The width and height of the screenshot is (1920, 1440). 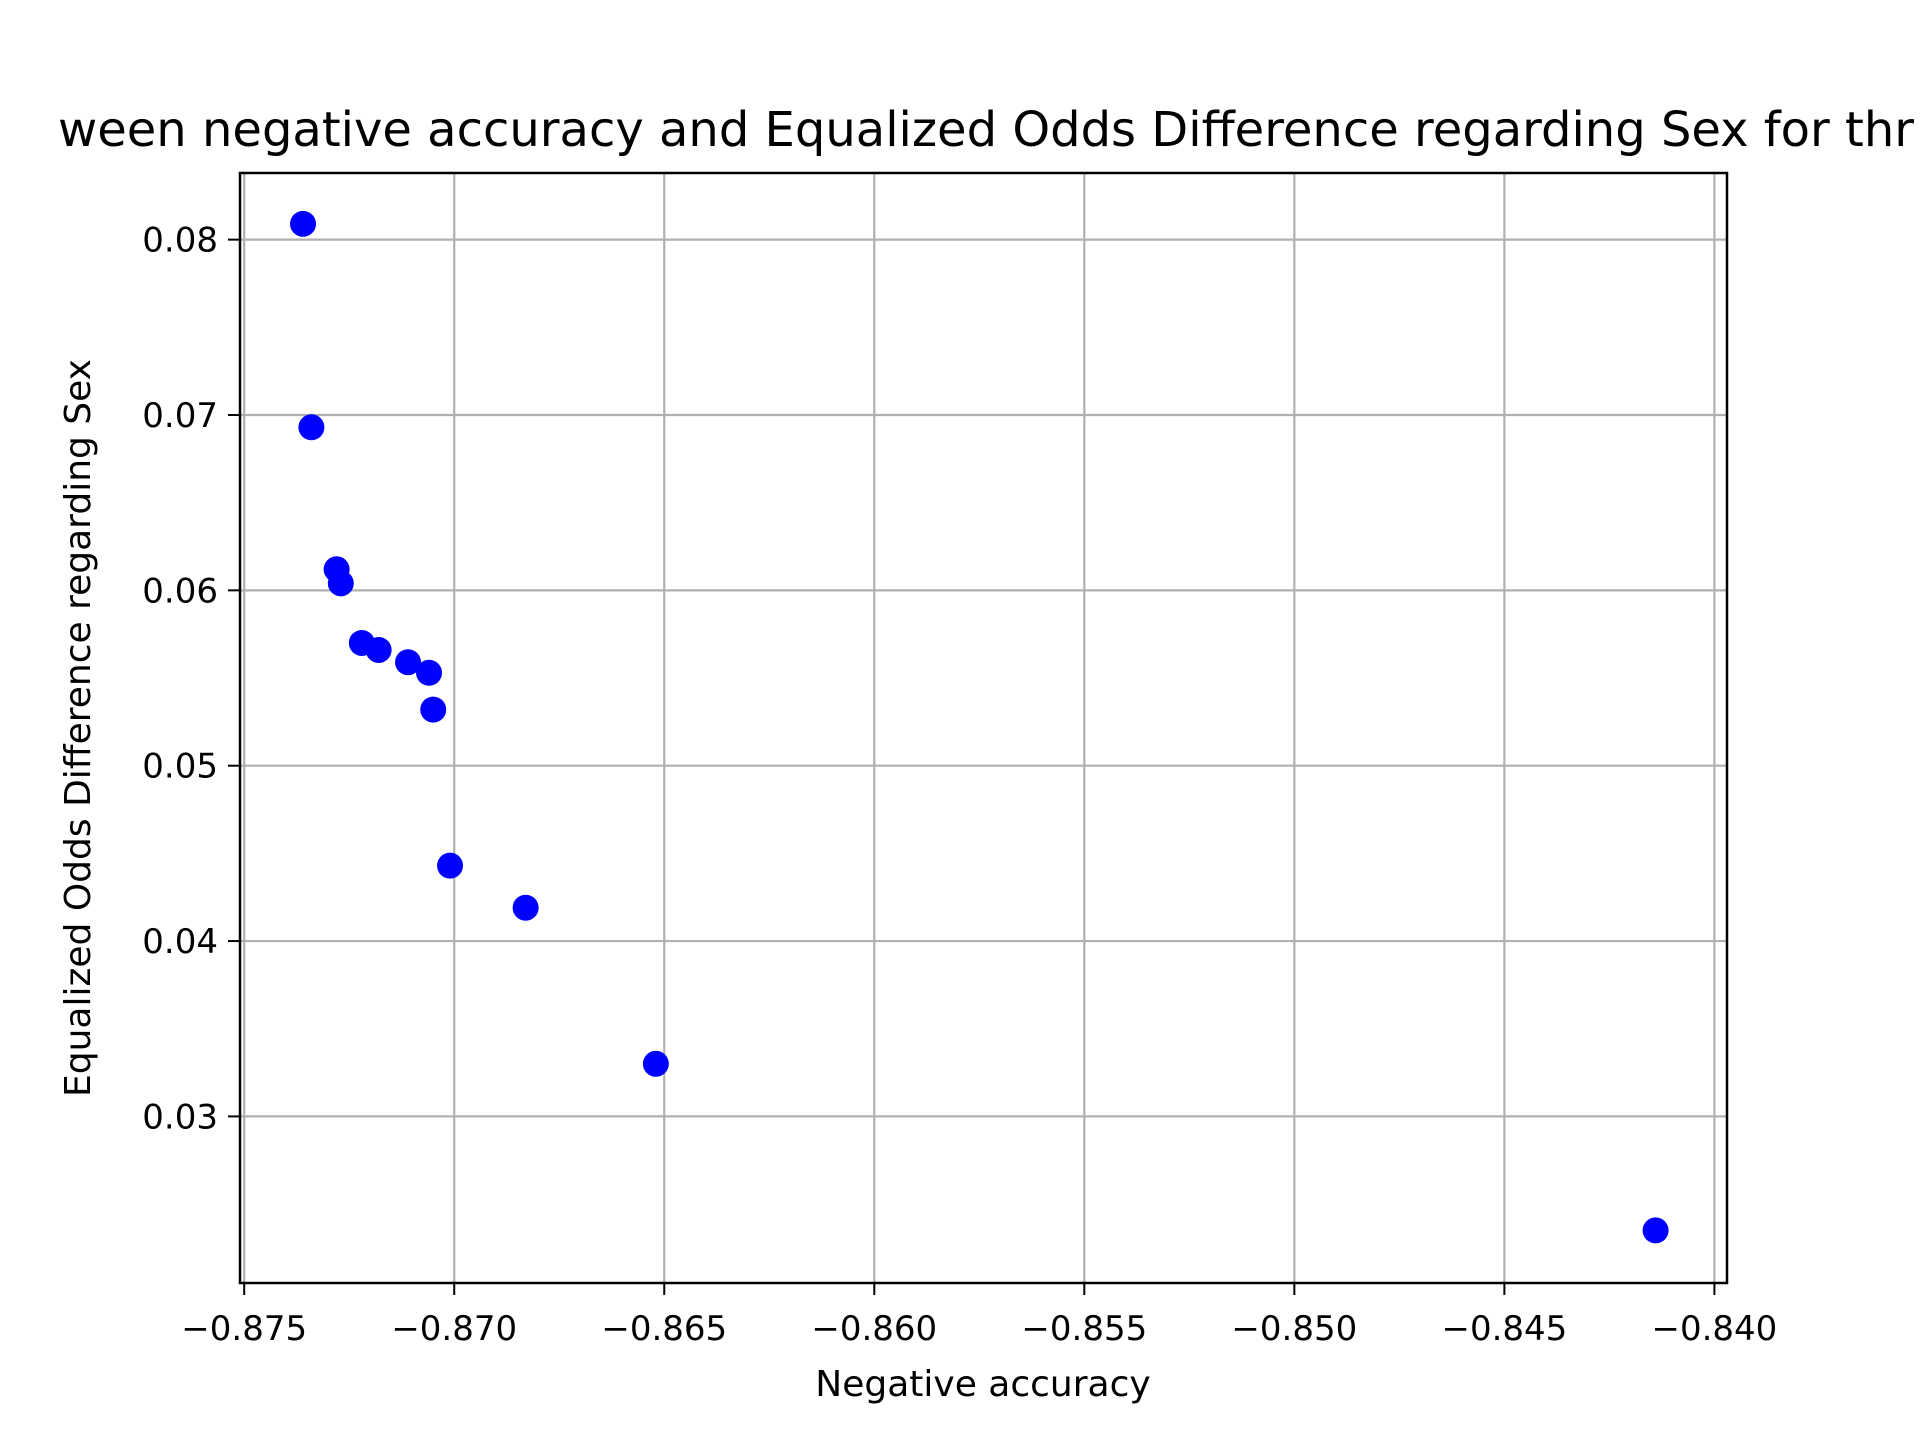 What do you see at coordinates (454, 1329) in the screenshot?
I see `x-tick-label: −0.870` at bounding box center [454, 1329].